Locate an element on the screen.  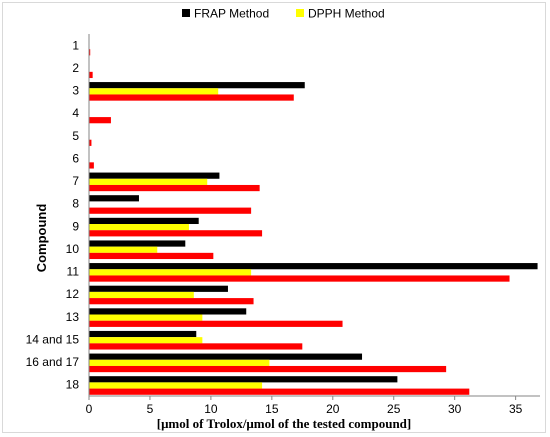
category-label: 10 is located at coordinates (73, 249).